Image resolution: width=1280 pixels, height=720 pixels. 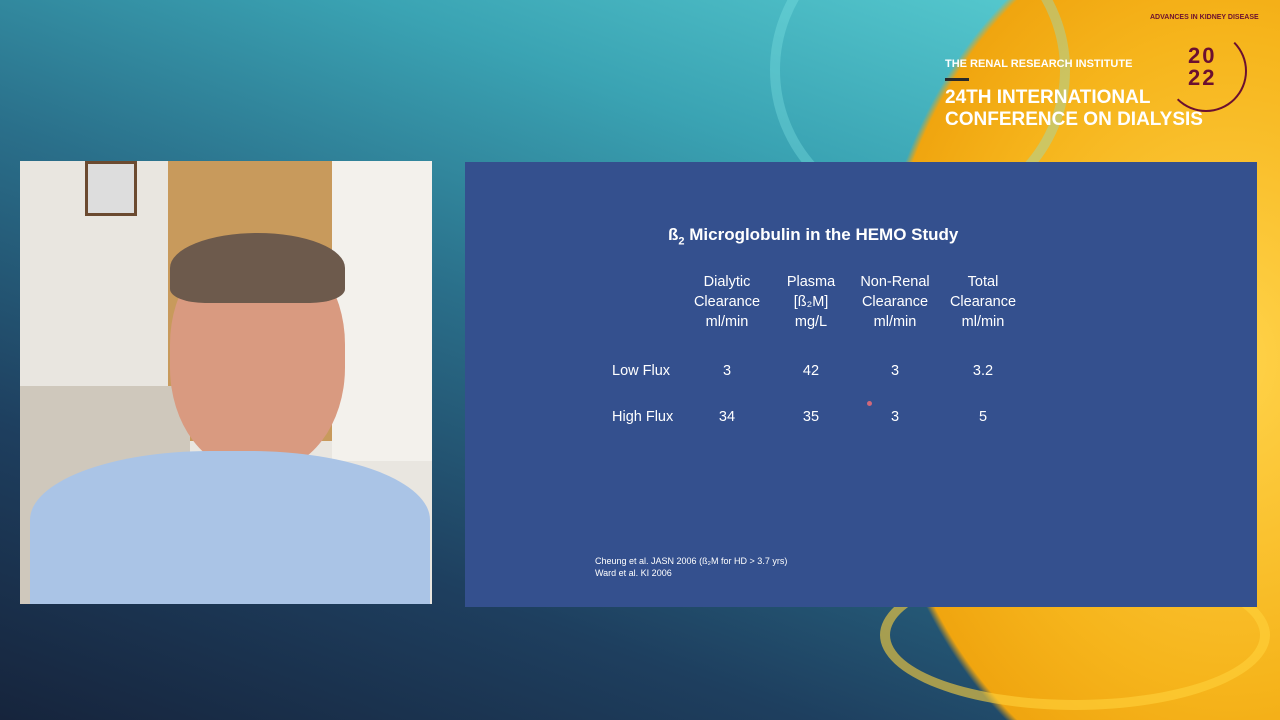 I want to click on divider, so click(x=957, y=79).